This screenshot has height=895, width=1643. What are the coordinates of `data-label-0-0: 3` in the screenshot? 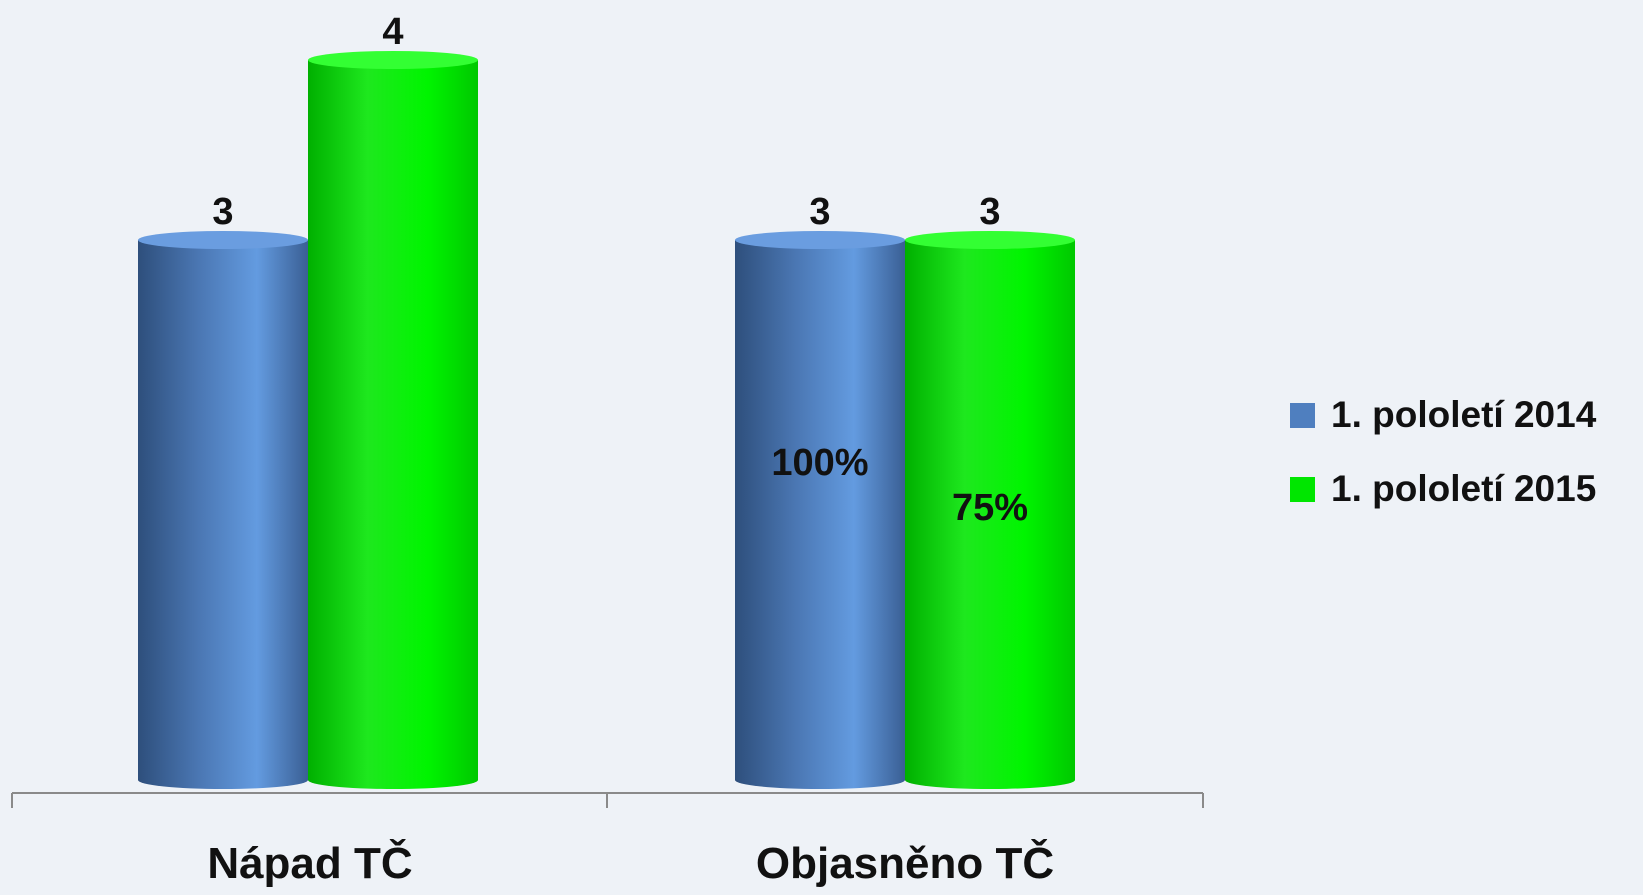 It's located at (222, 212).